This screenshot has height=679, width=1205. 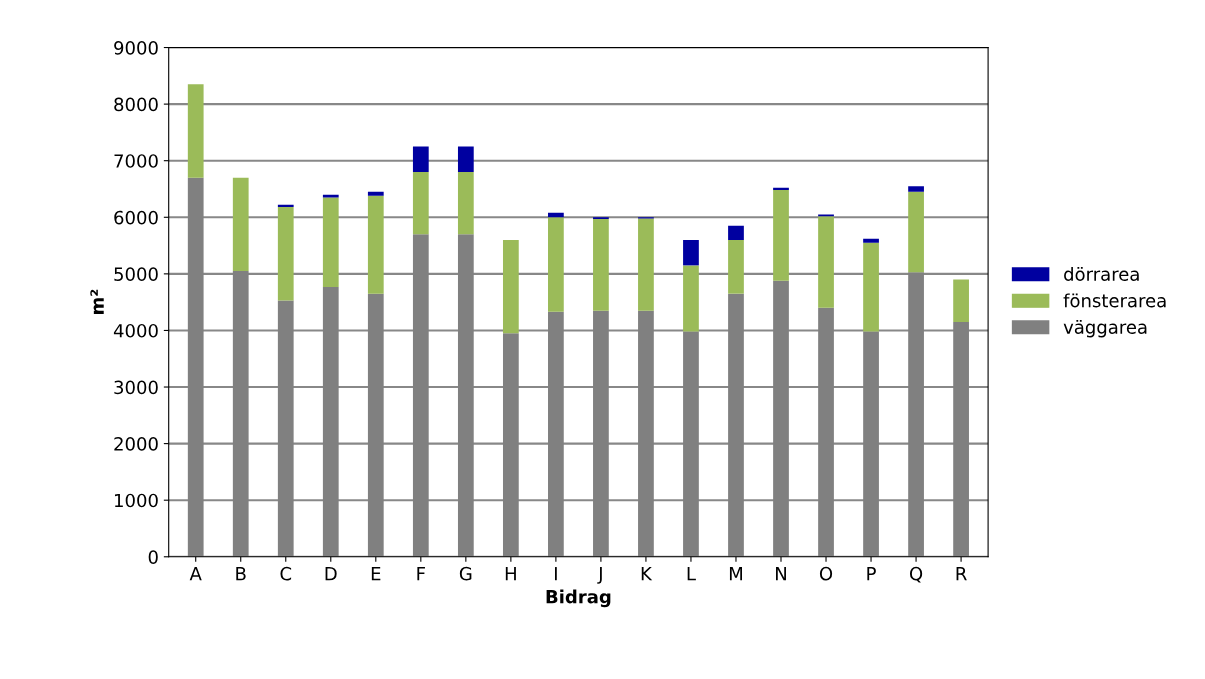 I want to click on x-tick-label: A, so click(x=195, y=574).